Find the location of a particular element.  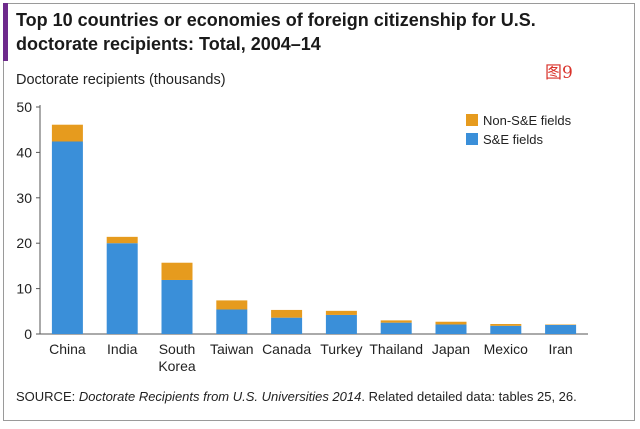

x-tick-label: Thailand is located at coordinates (396, 349).